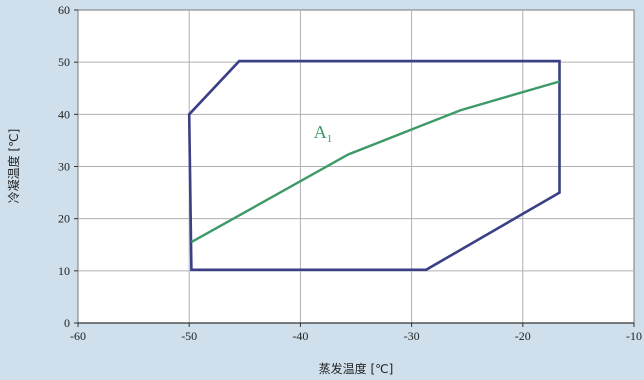 The height and width of the screenshot is (380, 644). What do you see at coordinates (330, 139) in the screenshot?
I see `annotation-subscript: 1` at bounding box center [330, 139].